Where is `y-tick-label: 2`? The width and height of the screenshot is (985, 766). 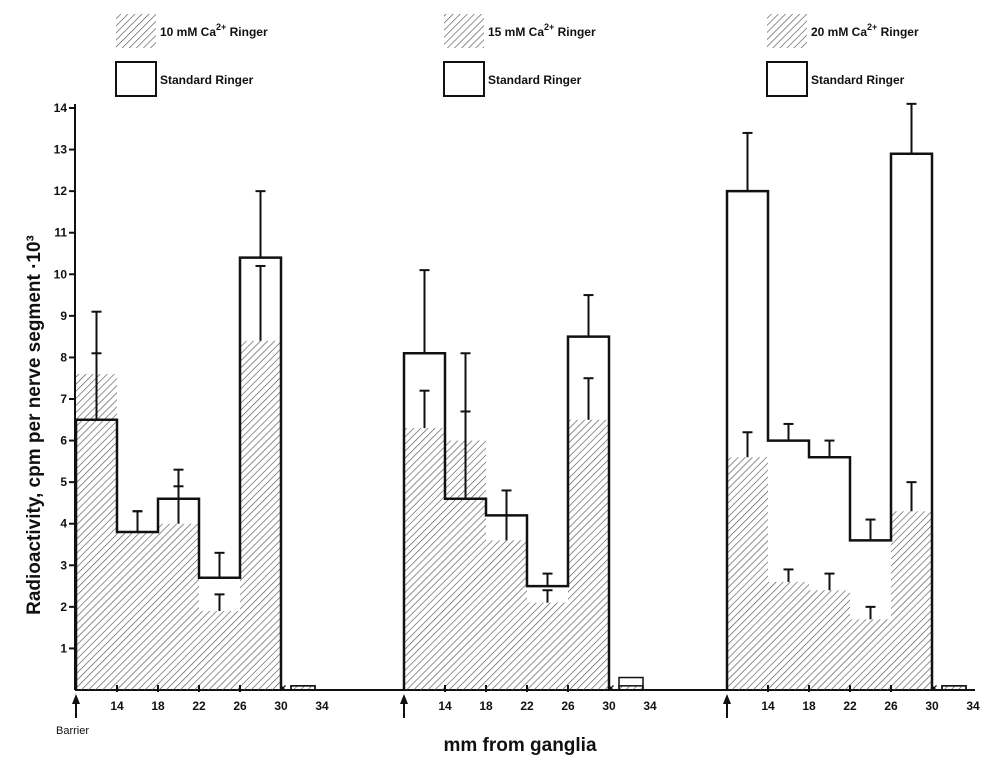 y-tick-label: 2 is located at coordinates (63, 607).